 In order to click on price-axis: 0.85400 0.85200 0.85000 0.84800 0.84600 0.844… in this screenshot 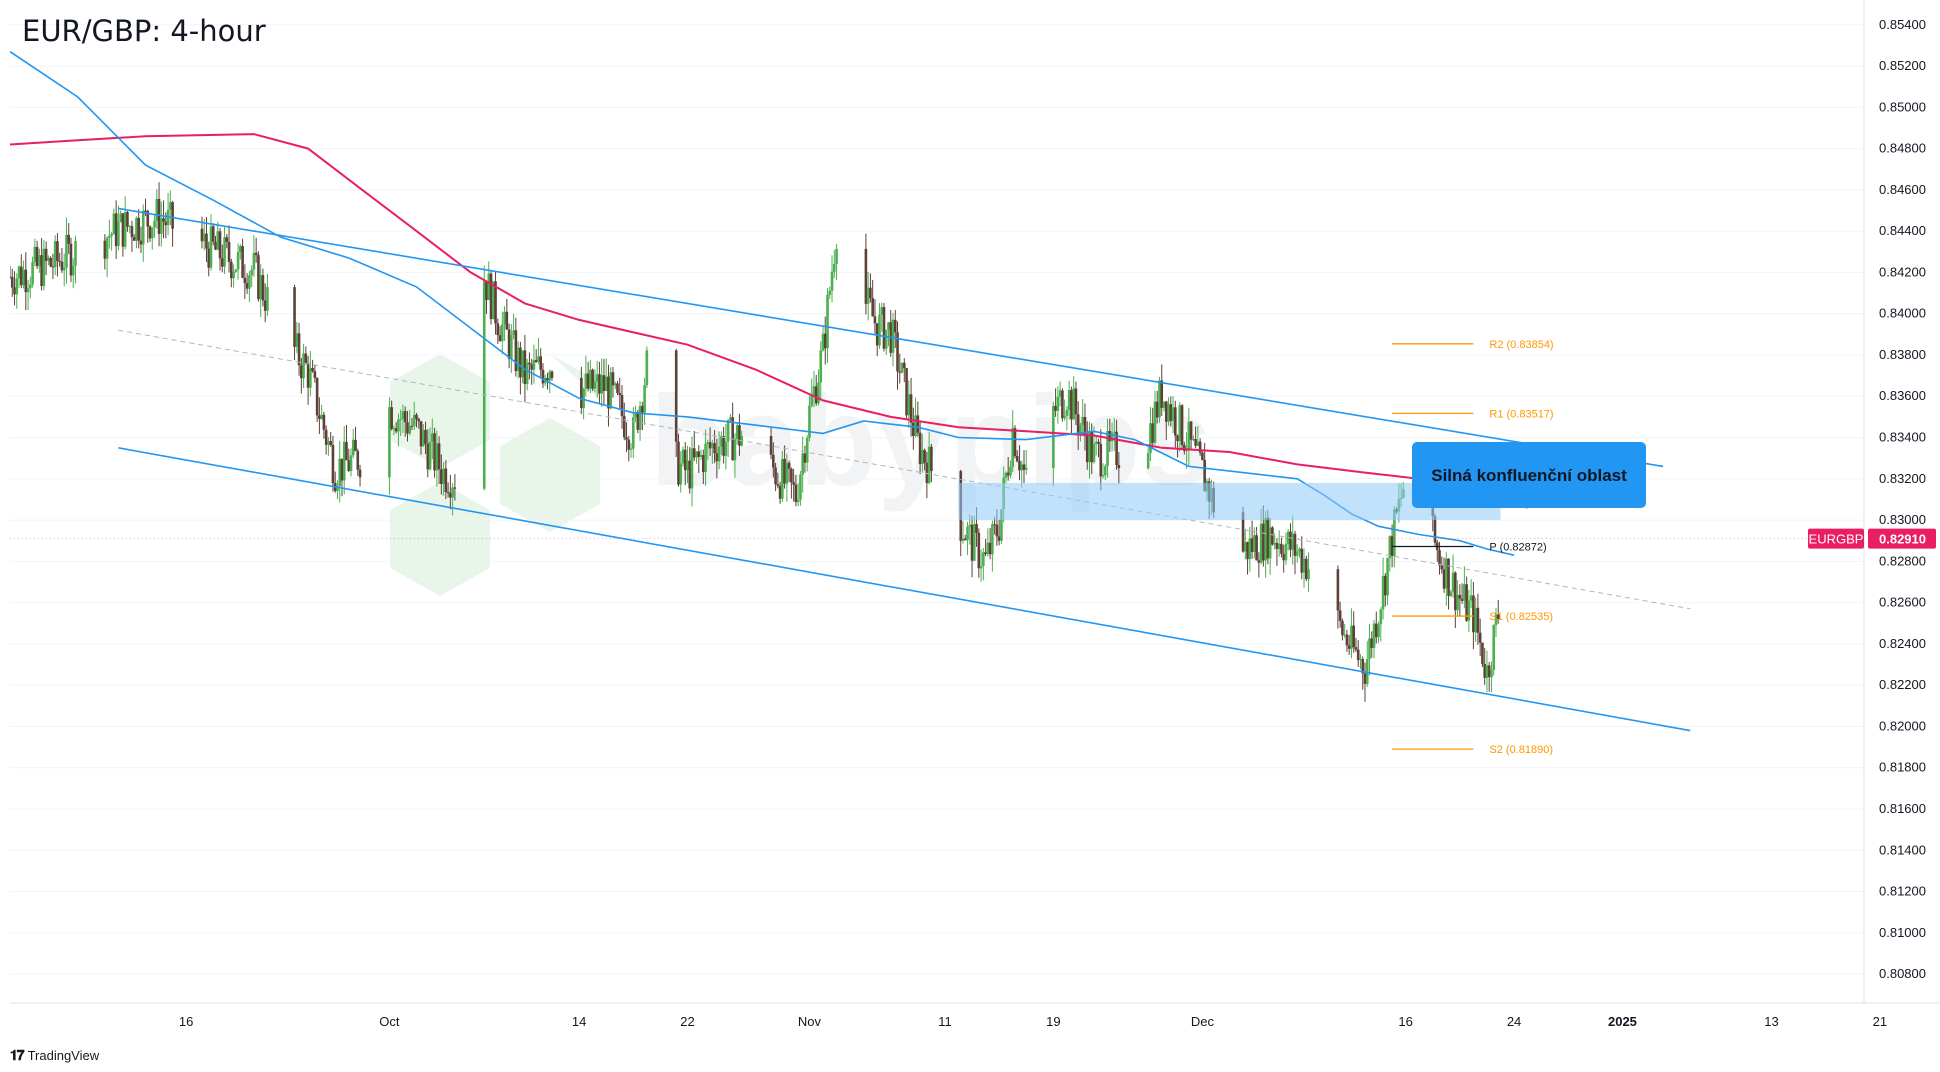, I will do `click(1872, 499)`.